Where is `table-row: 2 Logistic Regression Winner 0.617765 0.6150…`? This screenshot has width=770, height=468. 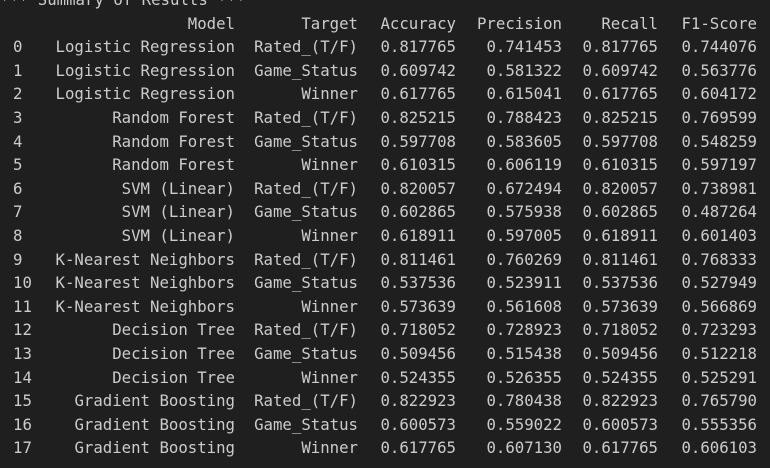
table-row: 2 Logistic Regression Winner 0.617765 0.6150… is located at coordinates (385, 94).